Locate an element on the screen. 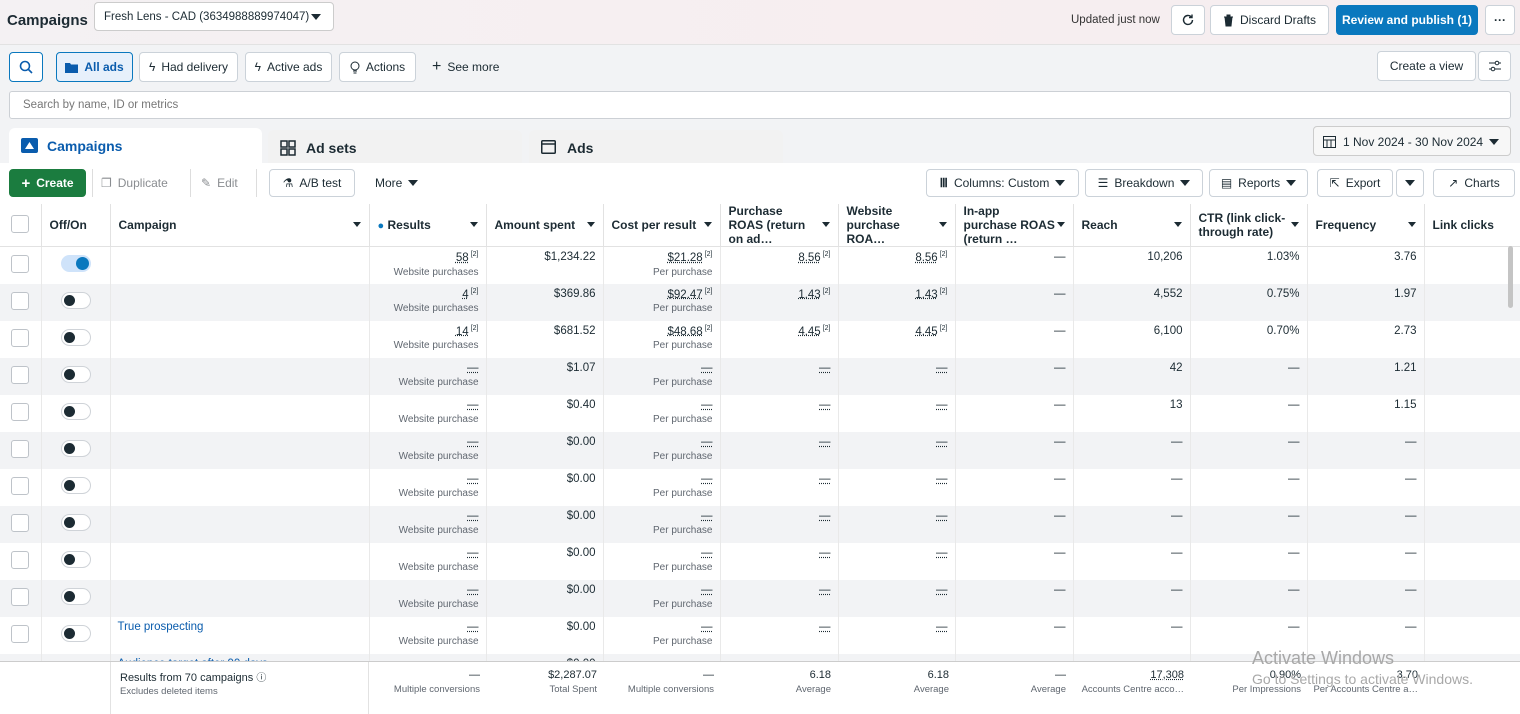 The image size is (1520, 714). campaign-link: True prospecting is located at coordinates (160, 626).